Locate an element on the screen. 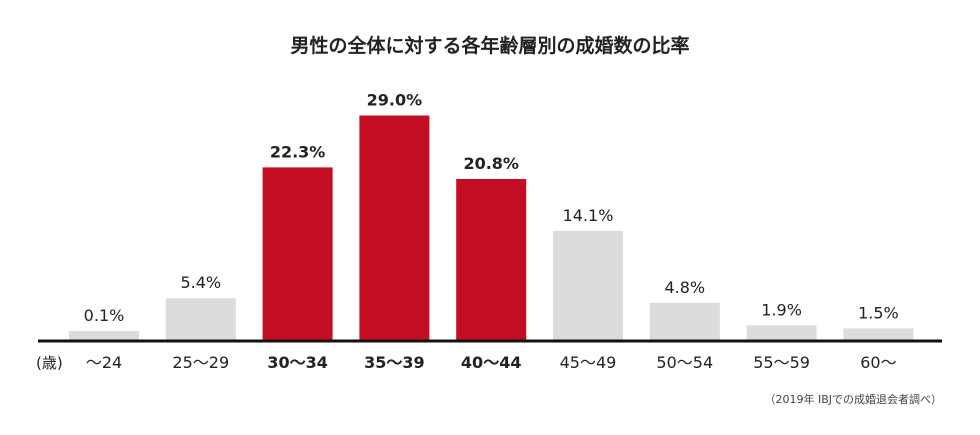  category-label-4: 40～44 is located at coordinates (491, 362).